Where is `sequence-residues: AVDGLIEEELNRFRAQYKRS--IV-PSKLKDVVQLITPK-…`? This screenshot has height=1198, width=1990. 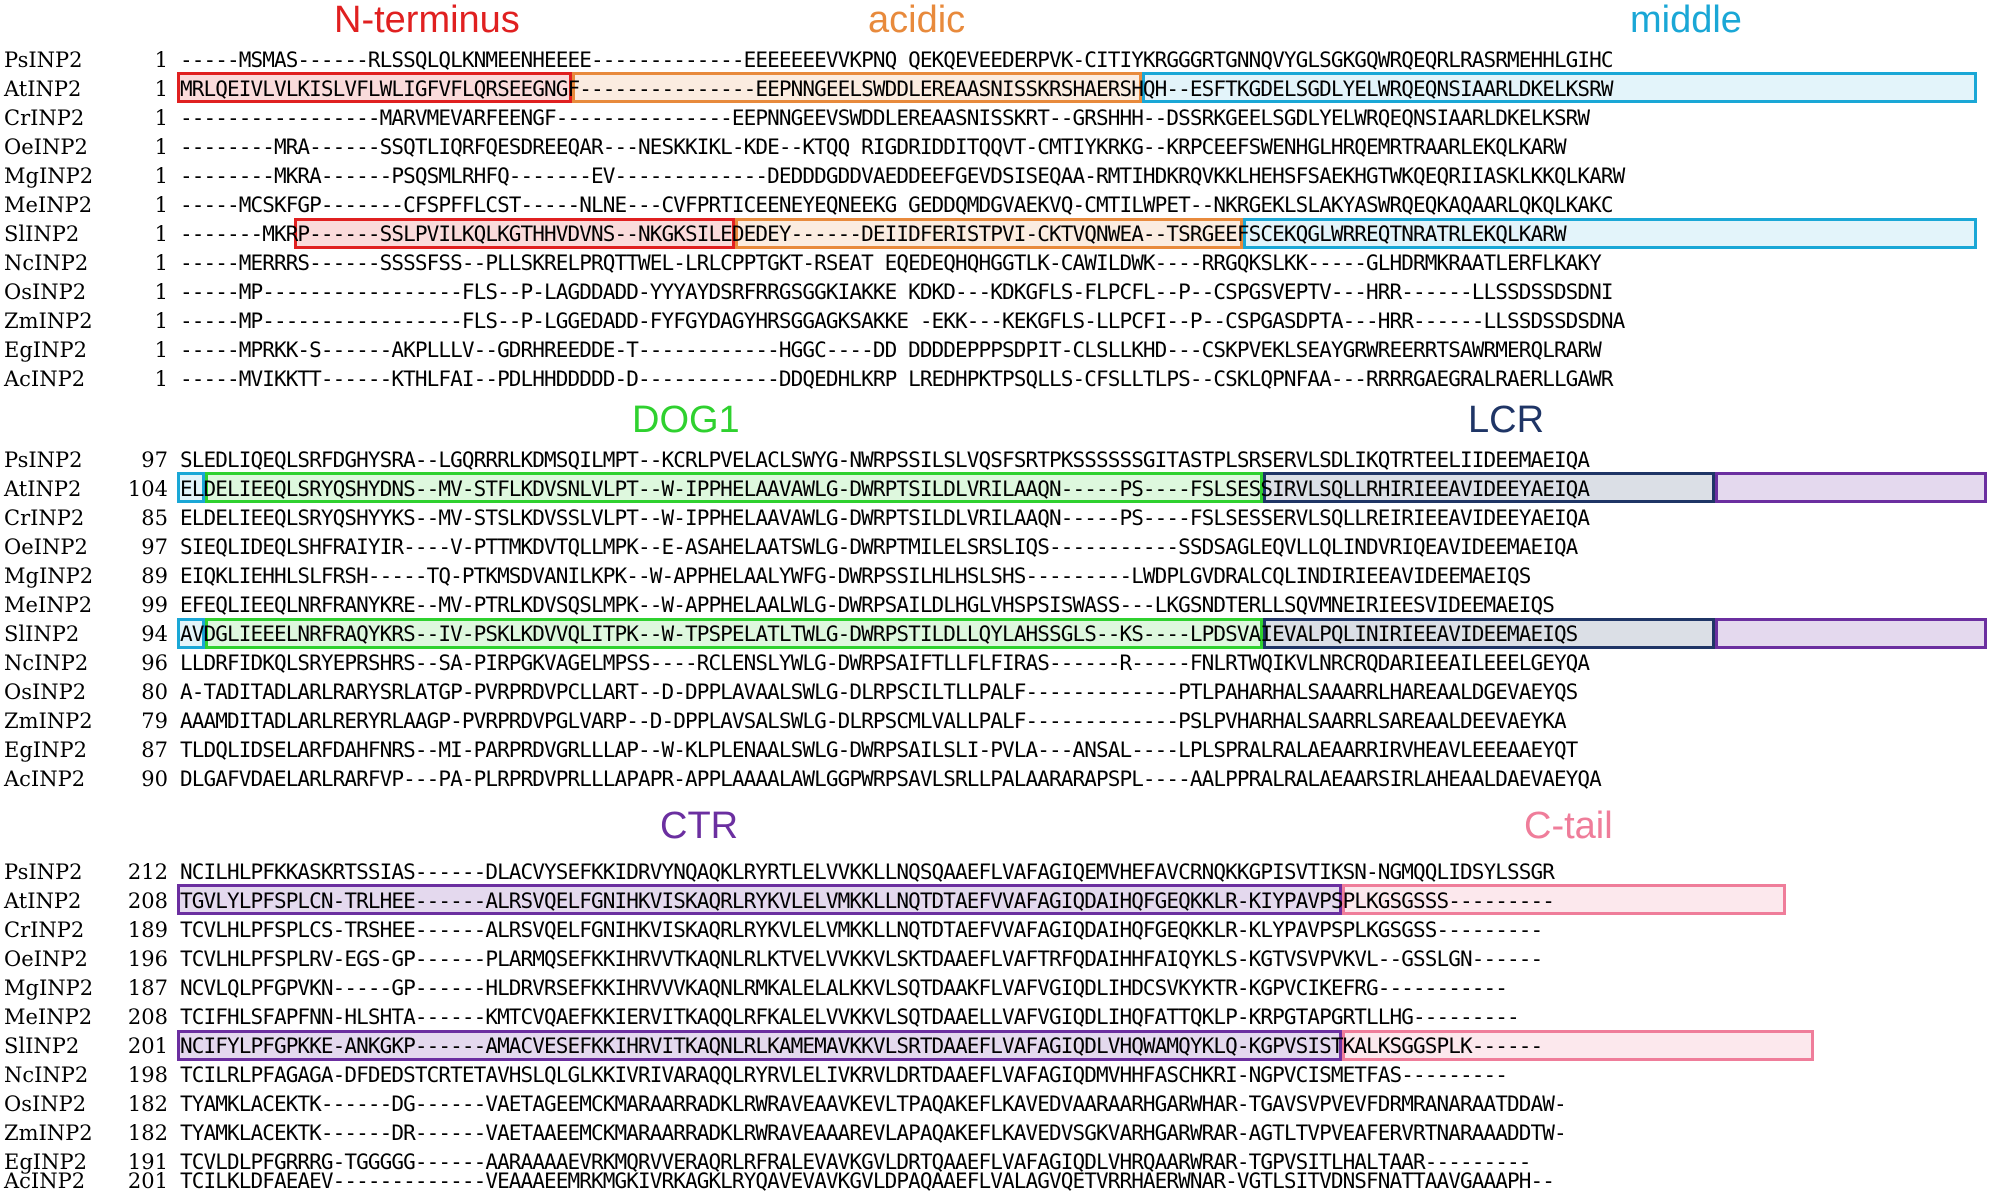
sequence-residues: AVDGLIEEELNRFRAQYKRS--IV-PSKLKDVVQLITPK-… is located at coordinates (879, 634).